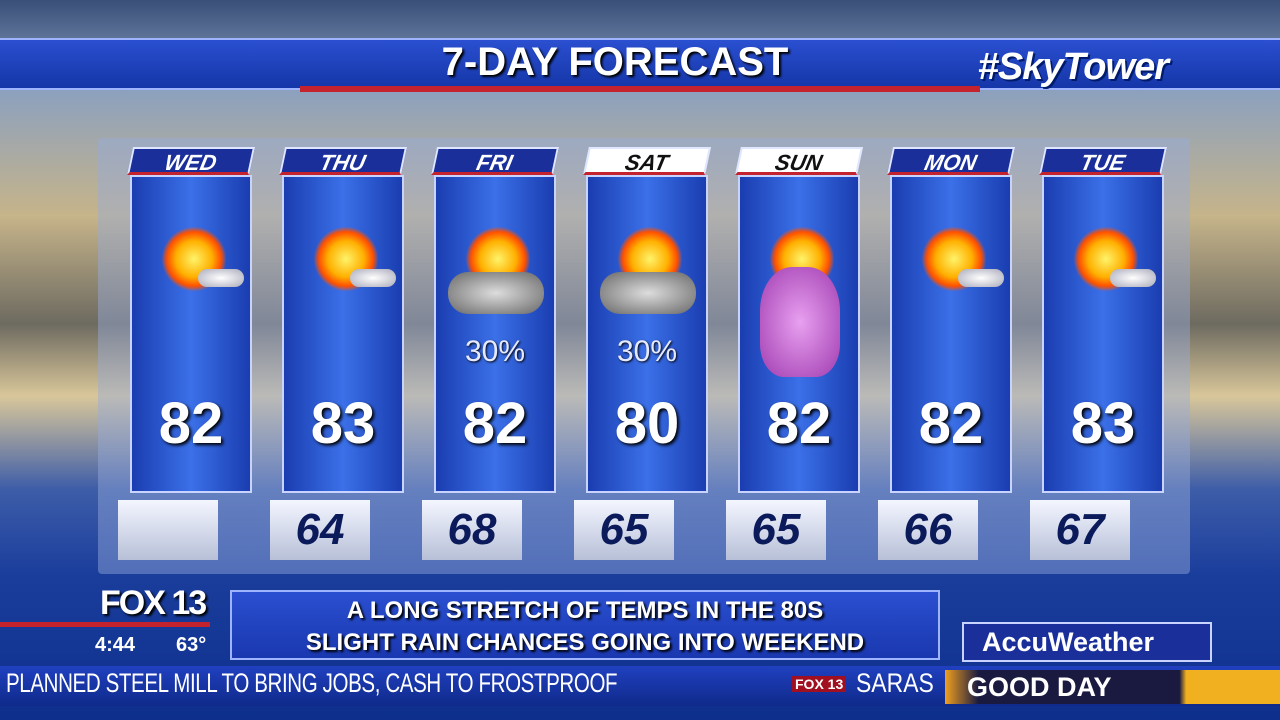  Describe the element at coordinates (647, 423) in the screenshot. I see `high-temp: 80` at that location.